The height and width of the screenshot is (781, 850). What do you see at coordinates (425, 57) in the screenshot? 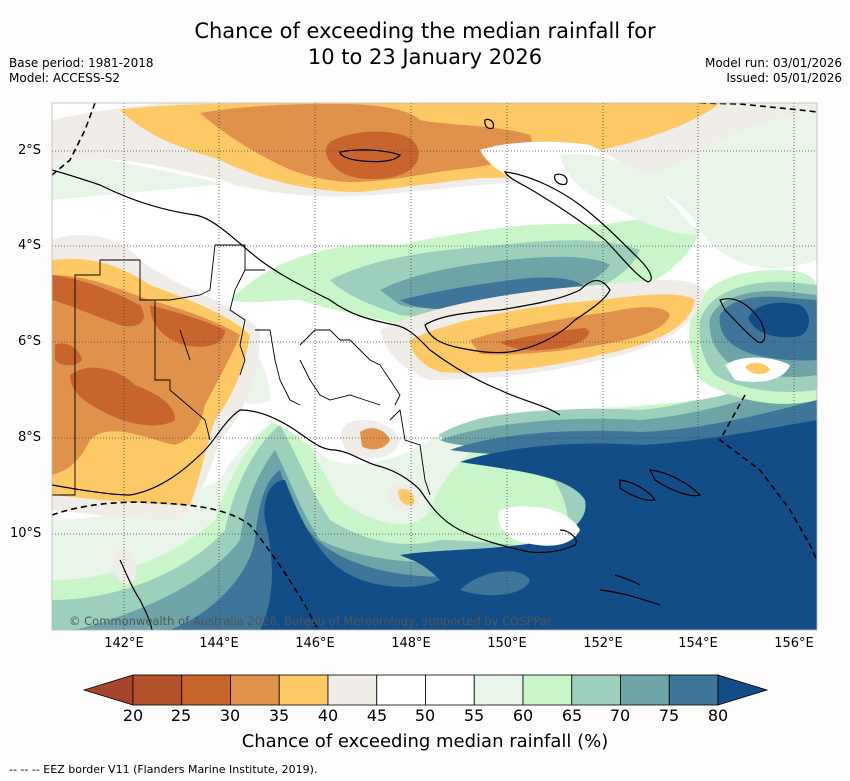
I see `title-line-2: 10 to 23 January 2026` at bounding box center [425, 57].